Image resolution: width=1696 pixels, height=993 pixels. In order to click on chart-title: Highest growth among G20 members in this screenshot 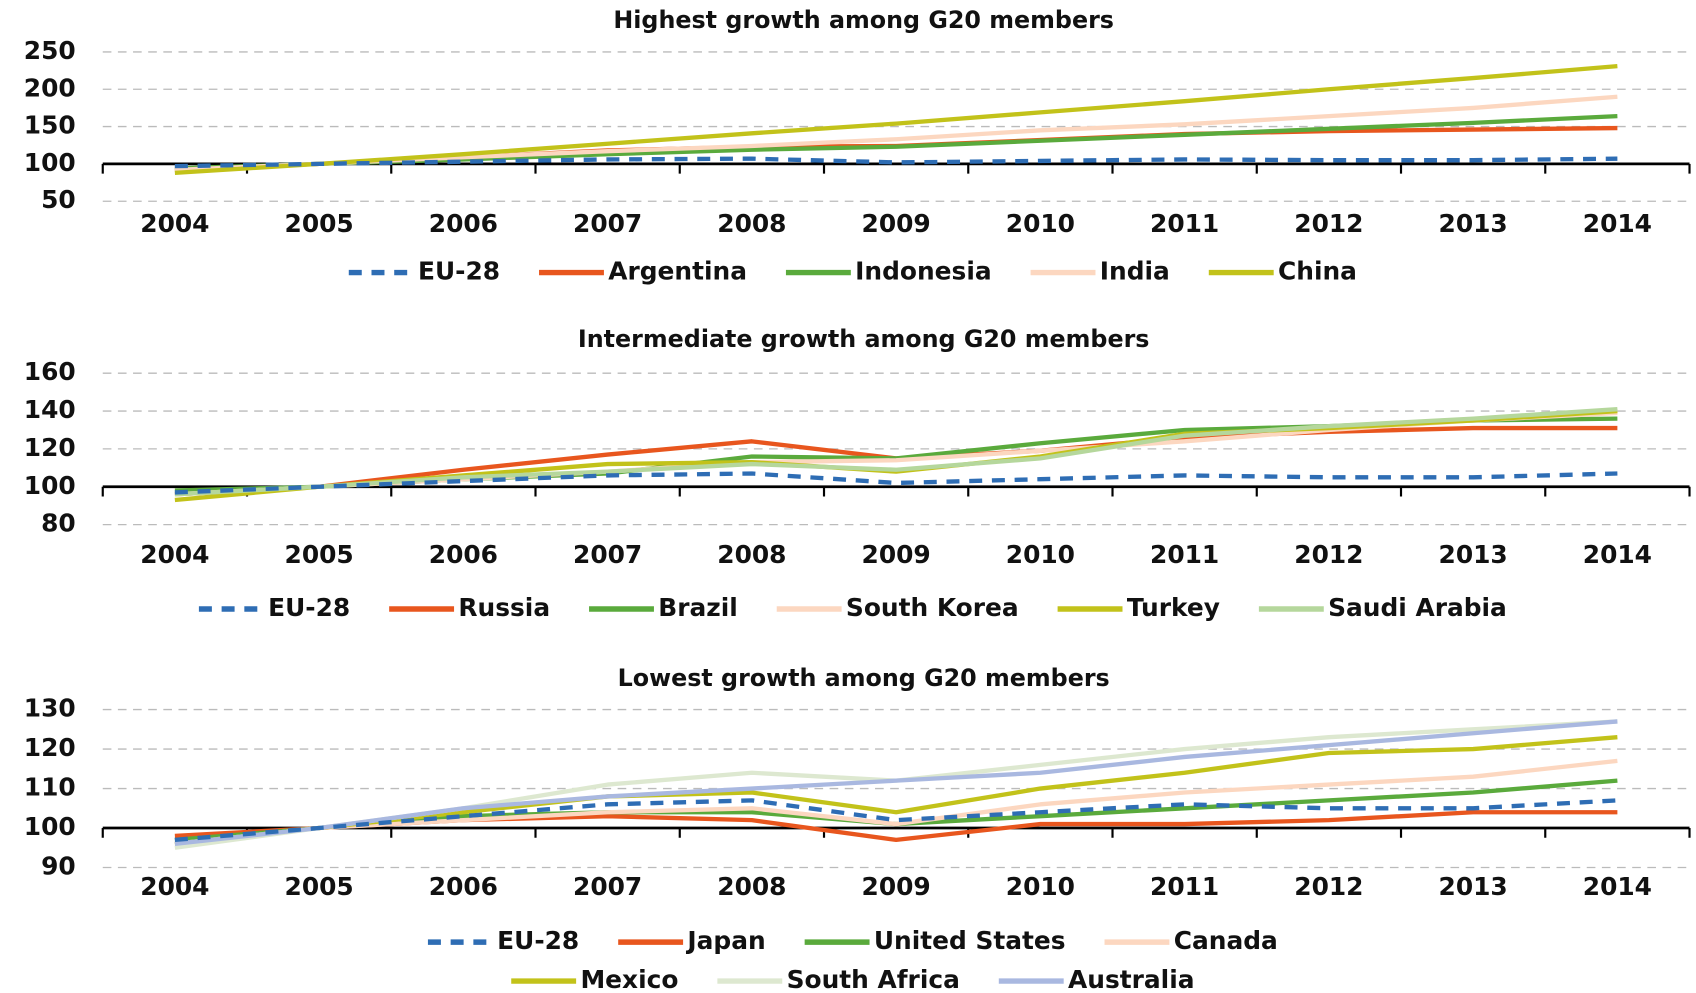, I will do `click(863, 20)`.